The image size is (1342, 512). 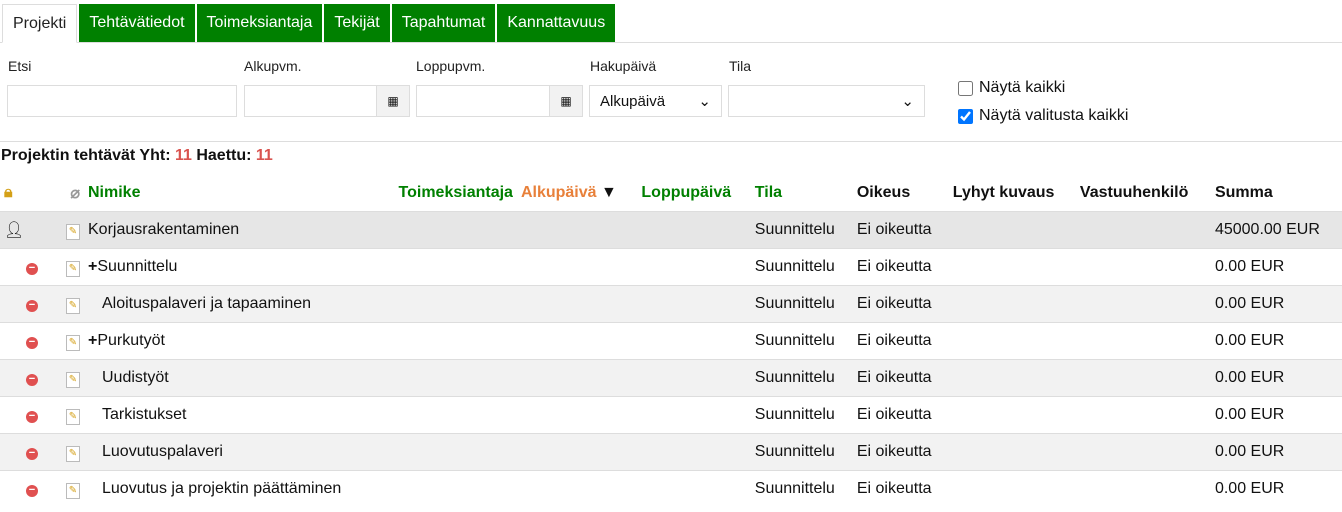 What do you see at coordinates (686, 192) in the screenshot?
I see `col-loppupaiva: Loppupäivä` at bounding box center [686, 192].